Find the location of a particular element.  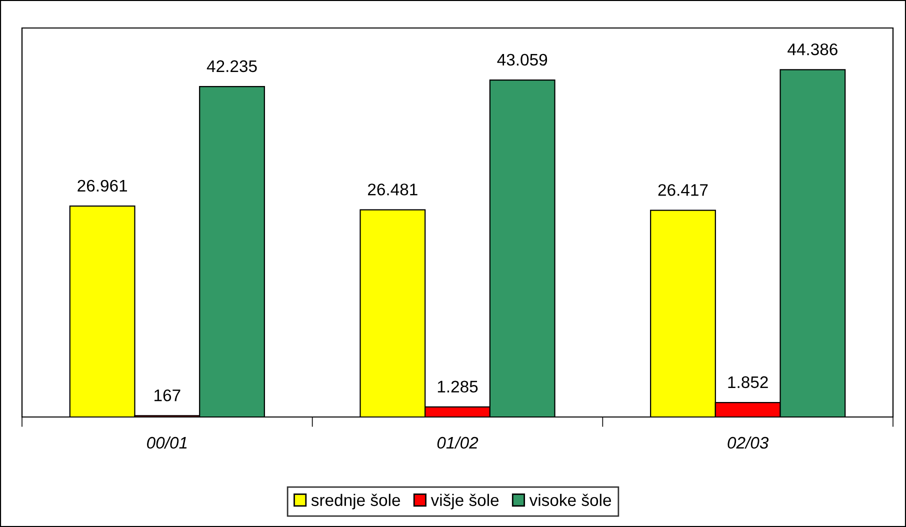

legend-label: srednje šole is located at coordinates (355, 502).